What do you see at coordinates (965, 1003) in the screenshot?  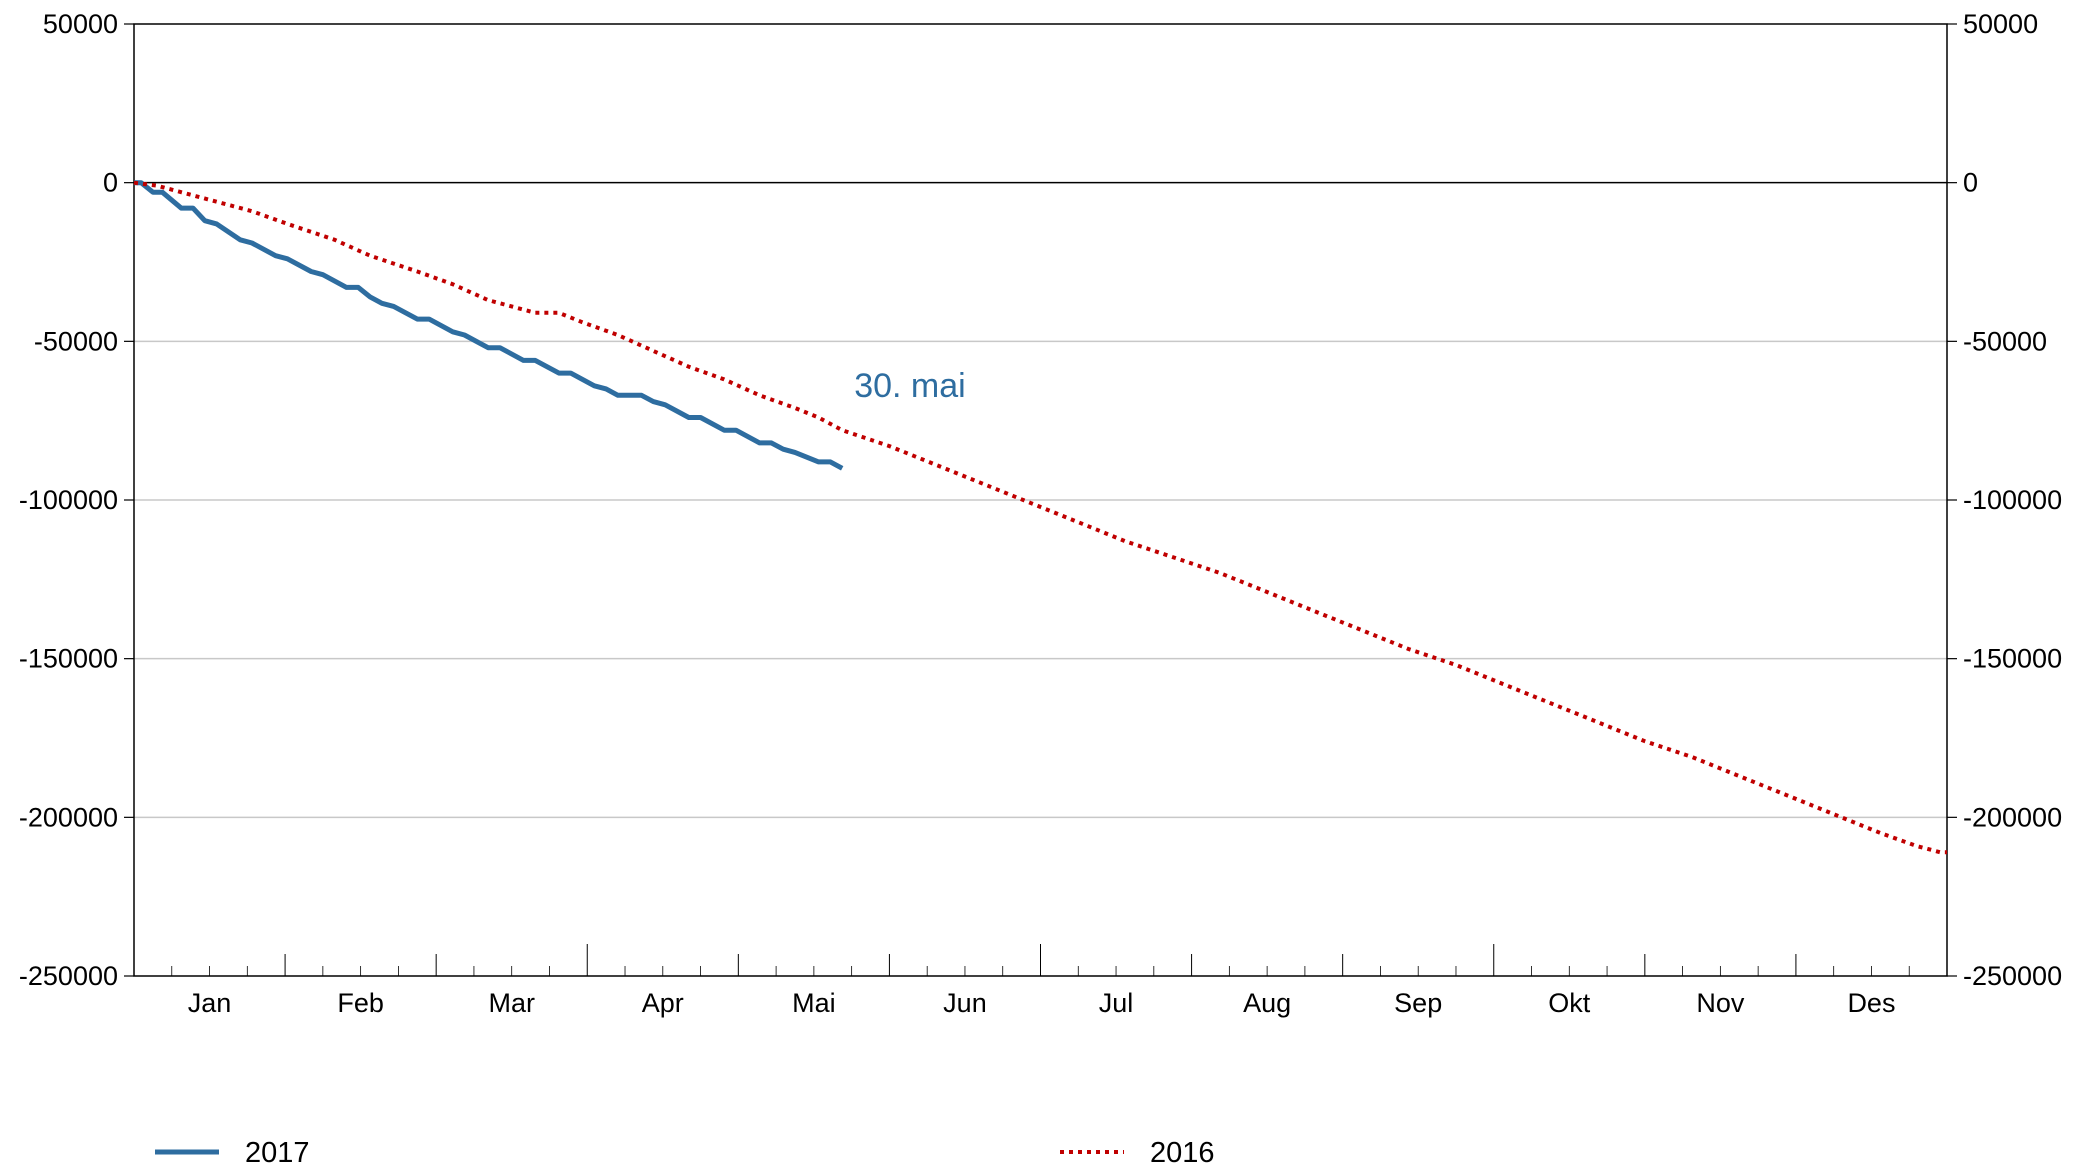 I see `x-tick-label: Jun` at bounding box center [965, 1003].